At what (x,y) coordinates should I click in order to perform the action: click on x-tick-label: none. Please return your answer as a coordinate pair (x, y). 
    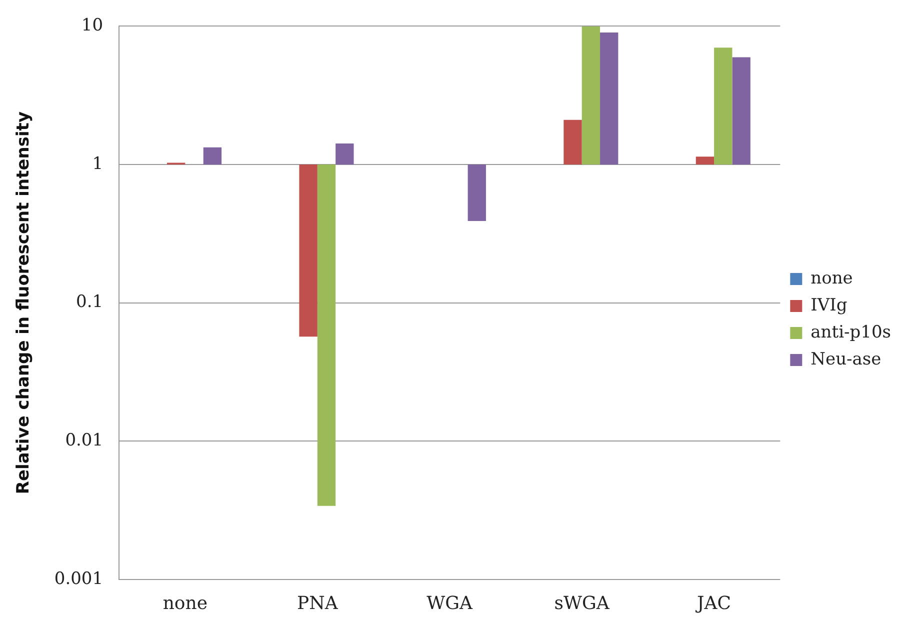
    Looking at the image, I should click on (185, 603).